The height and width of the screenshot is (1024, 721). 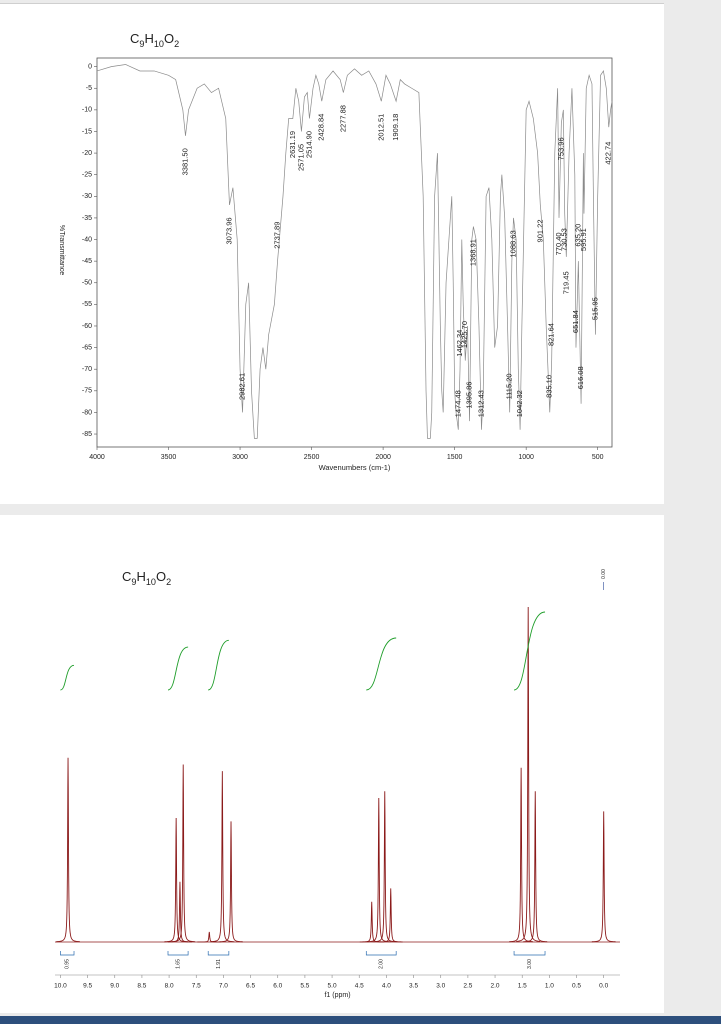 I want to click on x-tick-label: 7.5, so click(x=196, y=986).